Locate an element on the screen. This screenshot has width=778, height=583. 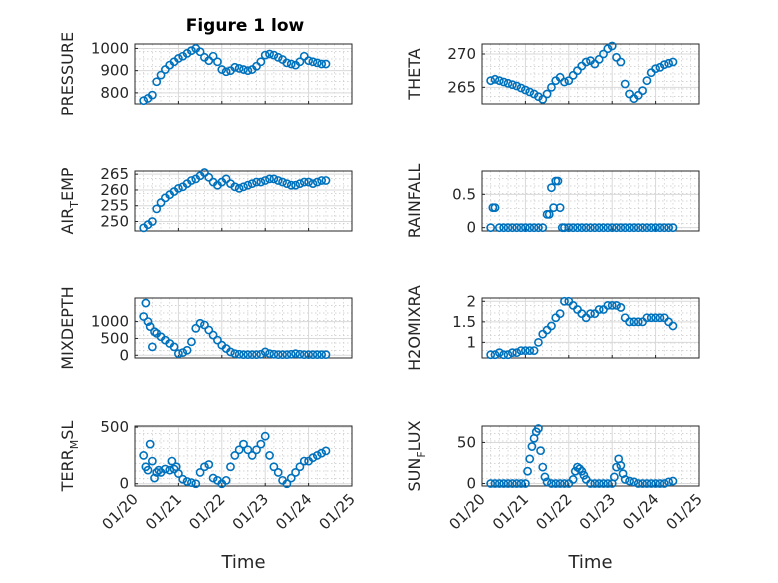
y-axis-label: PRESSURE is located at coordinates (67, 74).